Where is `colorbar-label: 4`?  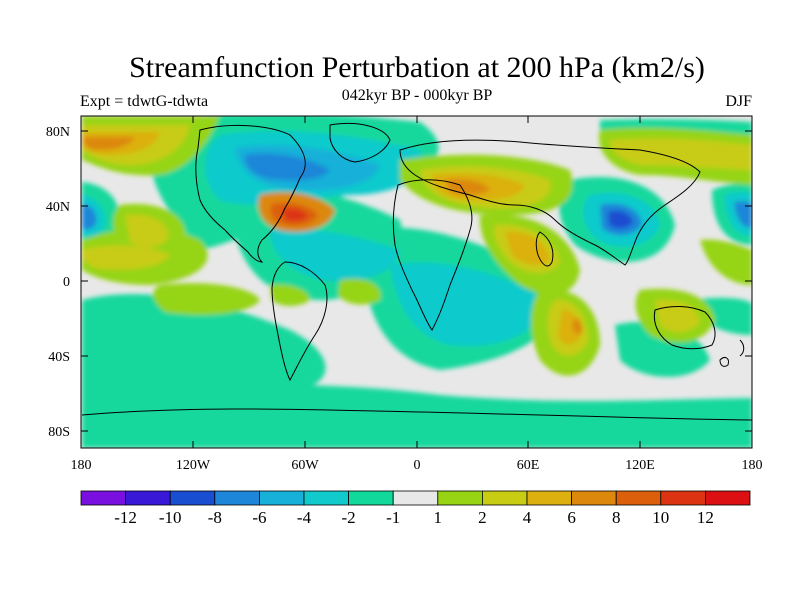
colorbar-label: 4 is located at coordinates (527, 517).